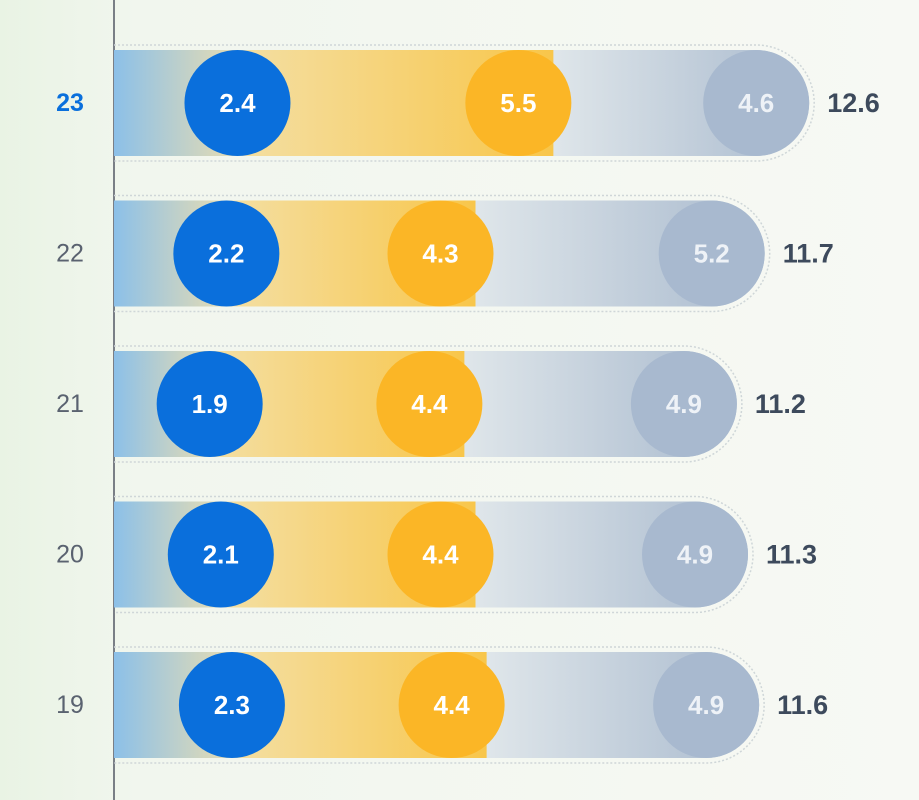 The image size is (919, 800). What do you see at coordinates (808, 254) in the screenshot?
I see `total-label: 11.7` at bounding box center [808, 254].